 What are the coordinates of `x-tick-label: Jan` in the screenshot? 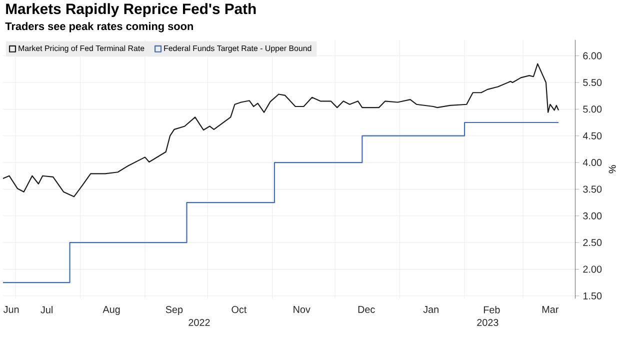 It's located at (430, 309).